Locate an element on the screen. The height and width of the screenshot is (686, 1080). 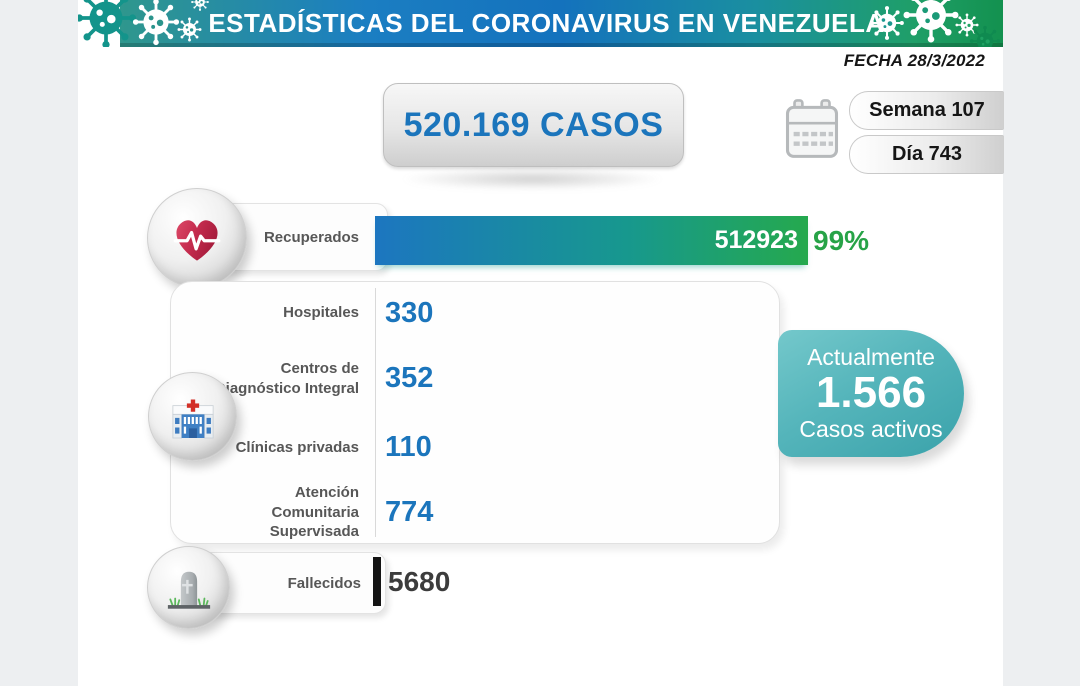
tombstone-icon is located at coordinates (188, 590).